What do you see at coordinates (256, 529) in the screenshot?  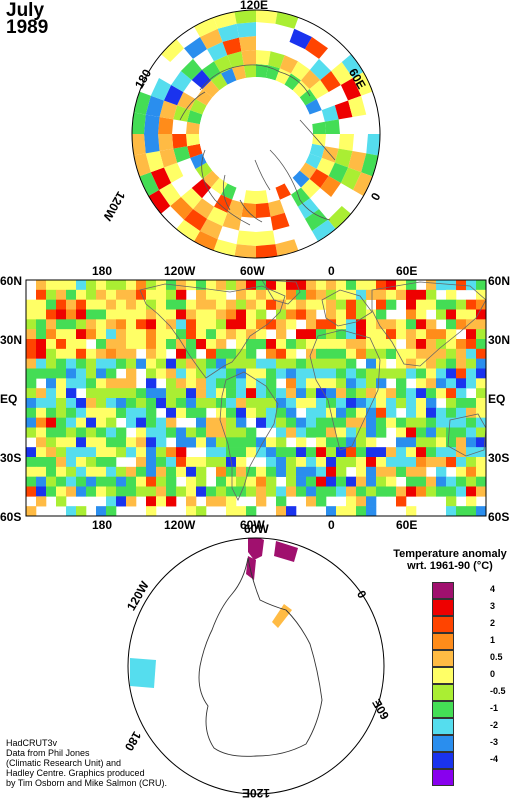 I see `south-label-60w: 60W` at bounding box center [256, 529].